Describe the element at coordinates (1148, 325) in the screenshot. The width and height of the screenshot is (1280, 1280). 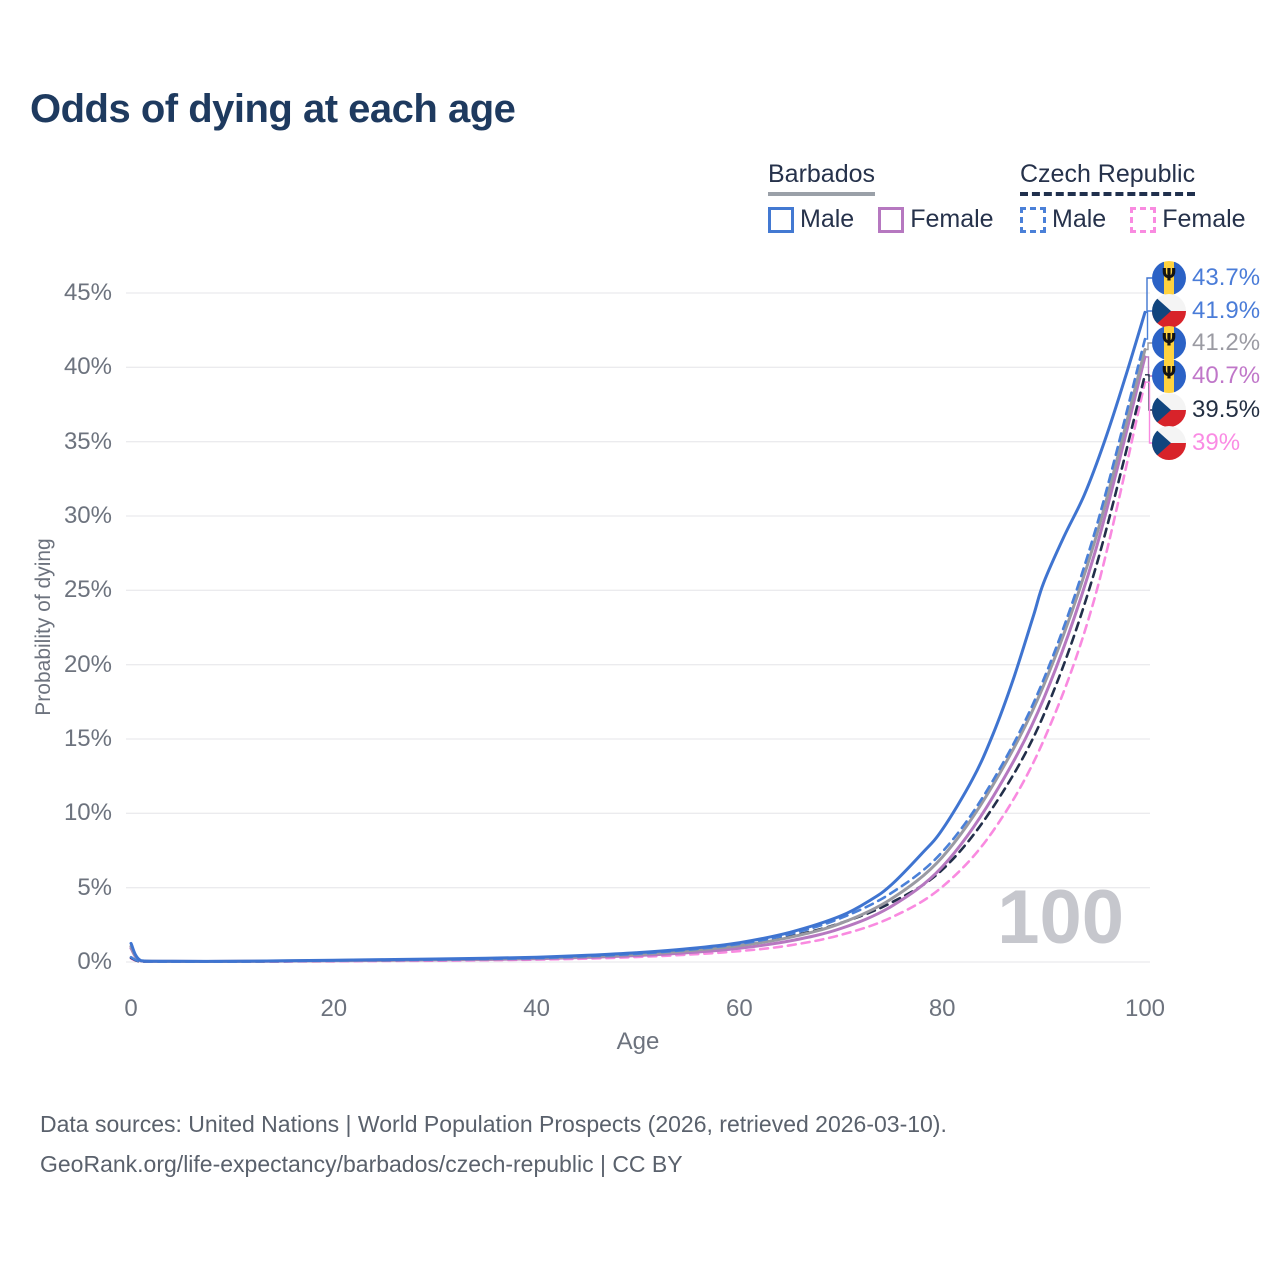
I see `label-connector-czech-republic-male` at that location.